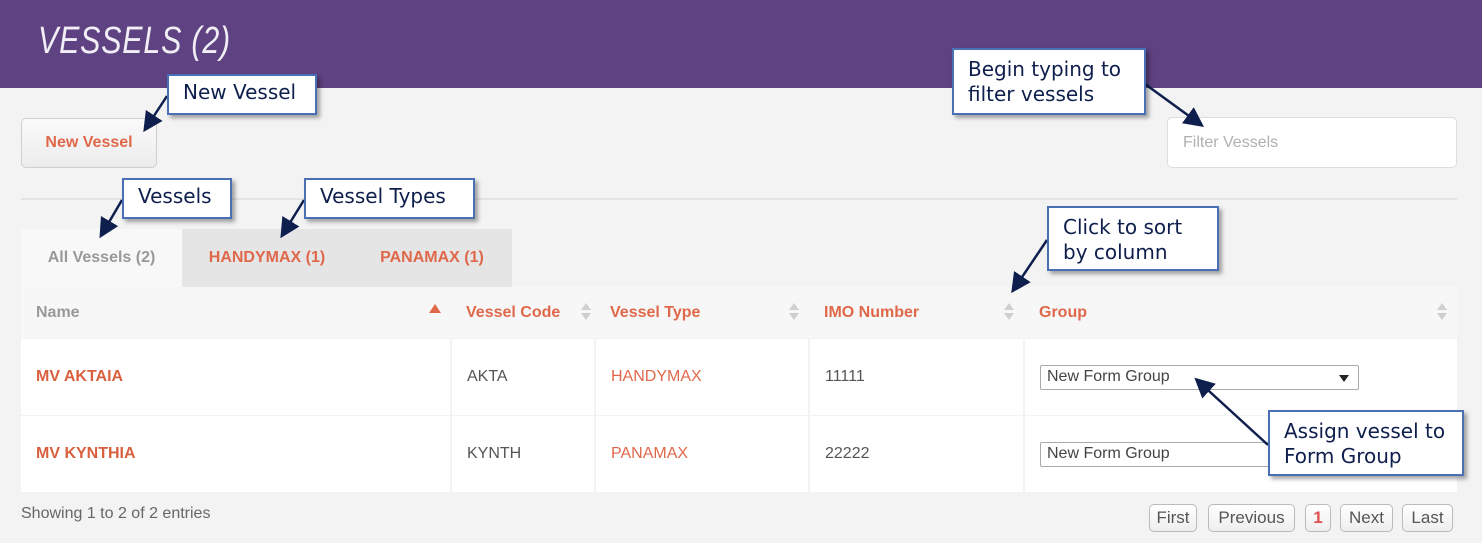 This screenshot has height=543, width=1482. Describe the element at coordinates (235, 454) in the screenshot. I see `vessel-name-link: MV KYNTHIA` at that location.